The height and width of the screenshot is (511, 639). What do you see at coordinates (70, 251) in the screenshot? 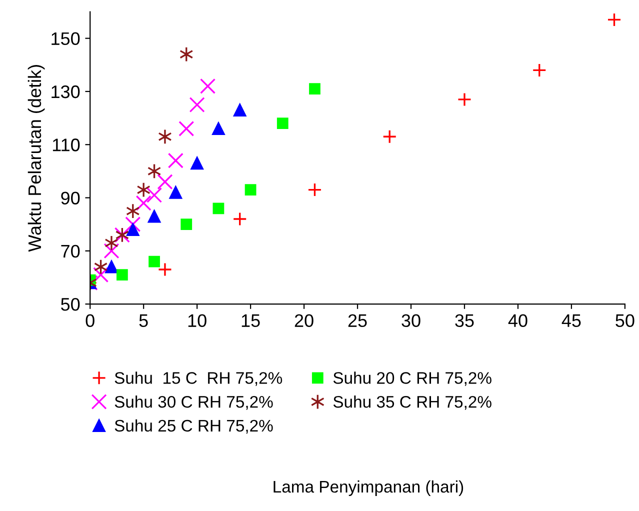
I see `y-tick-label: 70` at bounding box center [70, 251].